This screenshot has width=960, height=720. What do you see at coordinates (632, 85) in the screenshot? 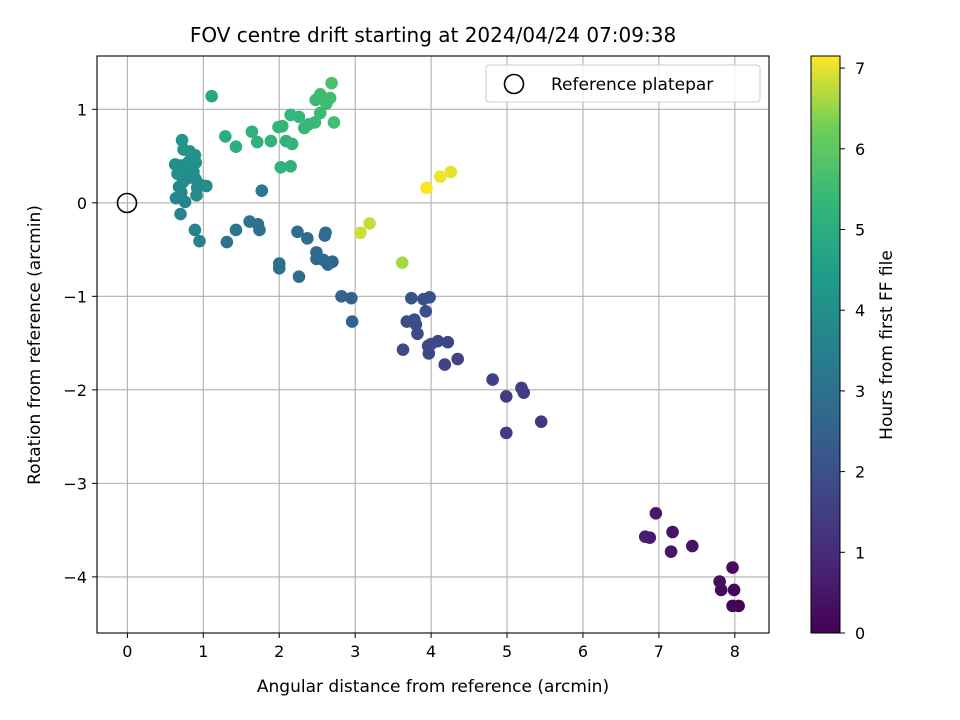
I see `legend-label: Reference platepar` at bounding box center [632, 85].